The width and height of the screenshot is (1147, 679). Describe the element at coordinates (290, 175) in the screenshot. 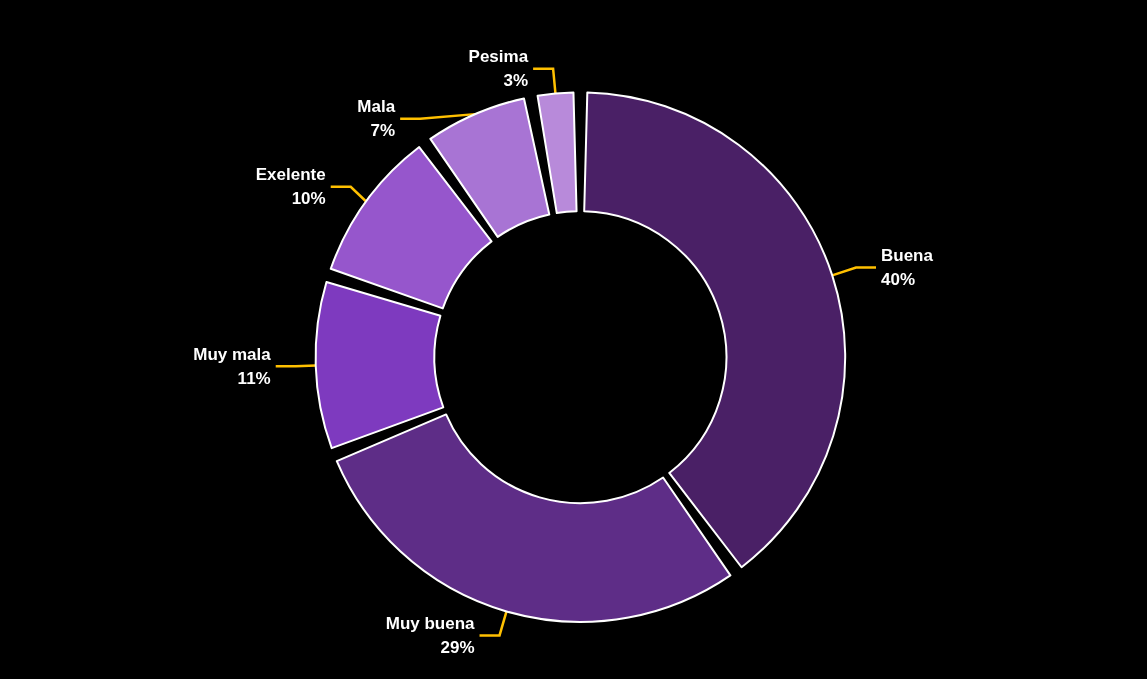

I see `slice-label: Exelente` at that location.